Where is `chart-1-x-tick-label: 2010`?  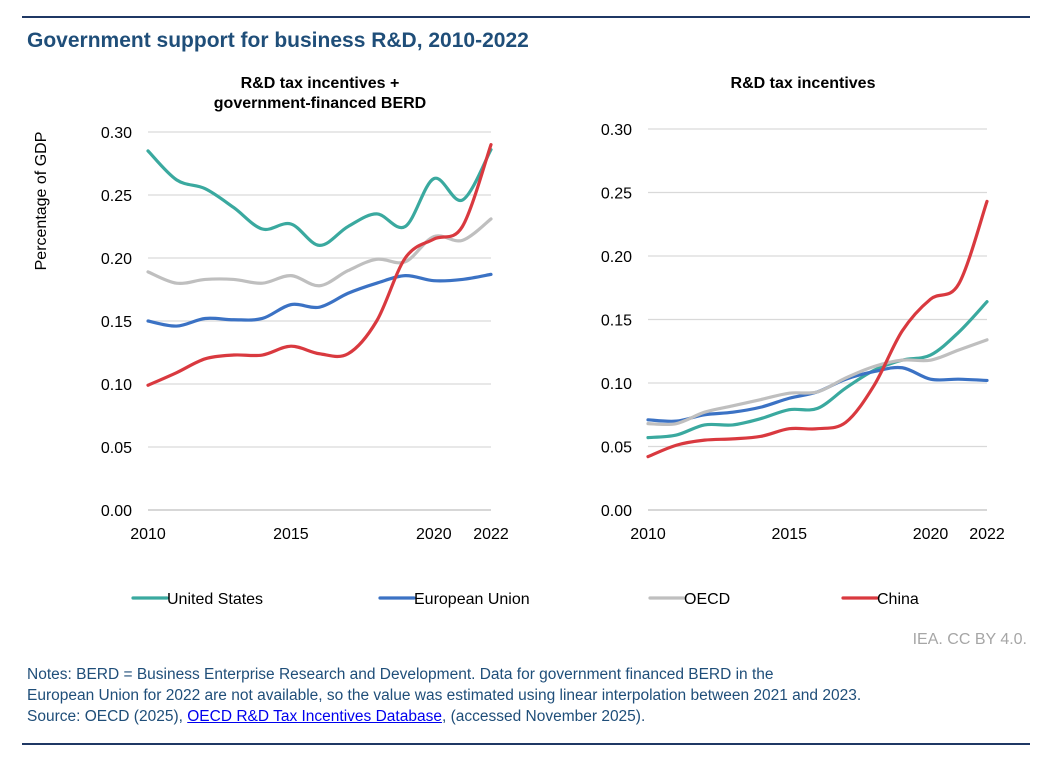
chart-1-x-tick-label: 2010 is located at coordinates (148, 534).